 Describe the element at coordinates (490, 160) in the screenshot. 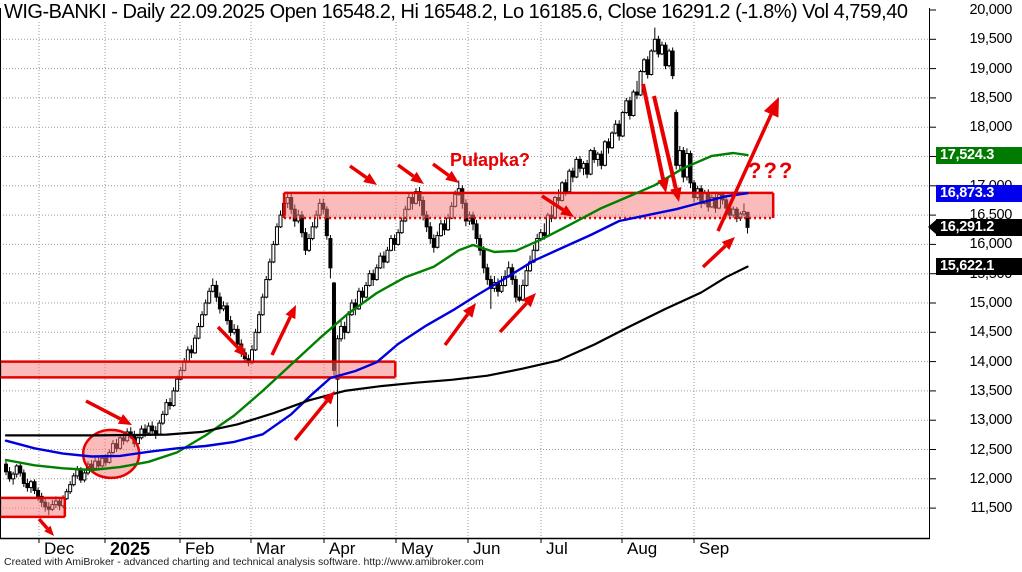

I see `trap-annotation-text: Pułapka?` at that location.